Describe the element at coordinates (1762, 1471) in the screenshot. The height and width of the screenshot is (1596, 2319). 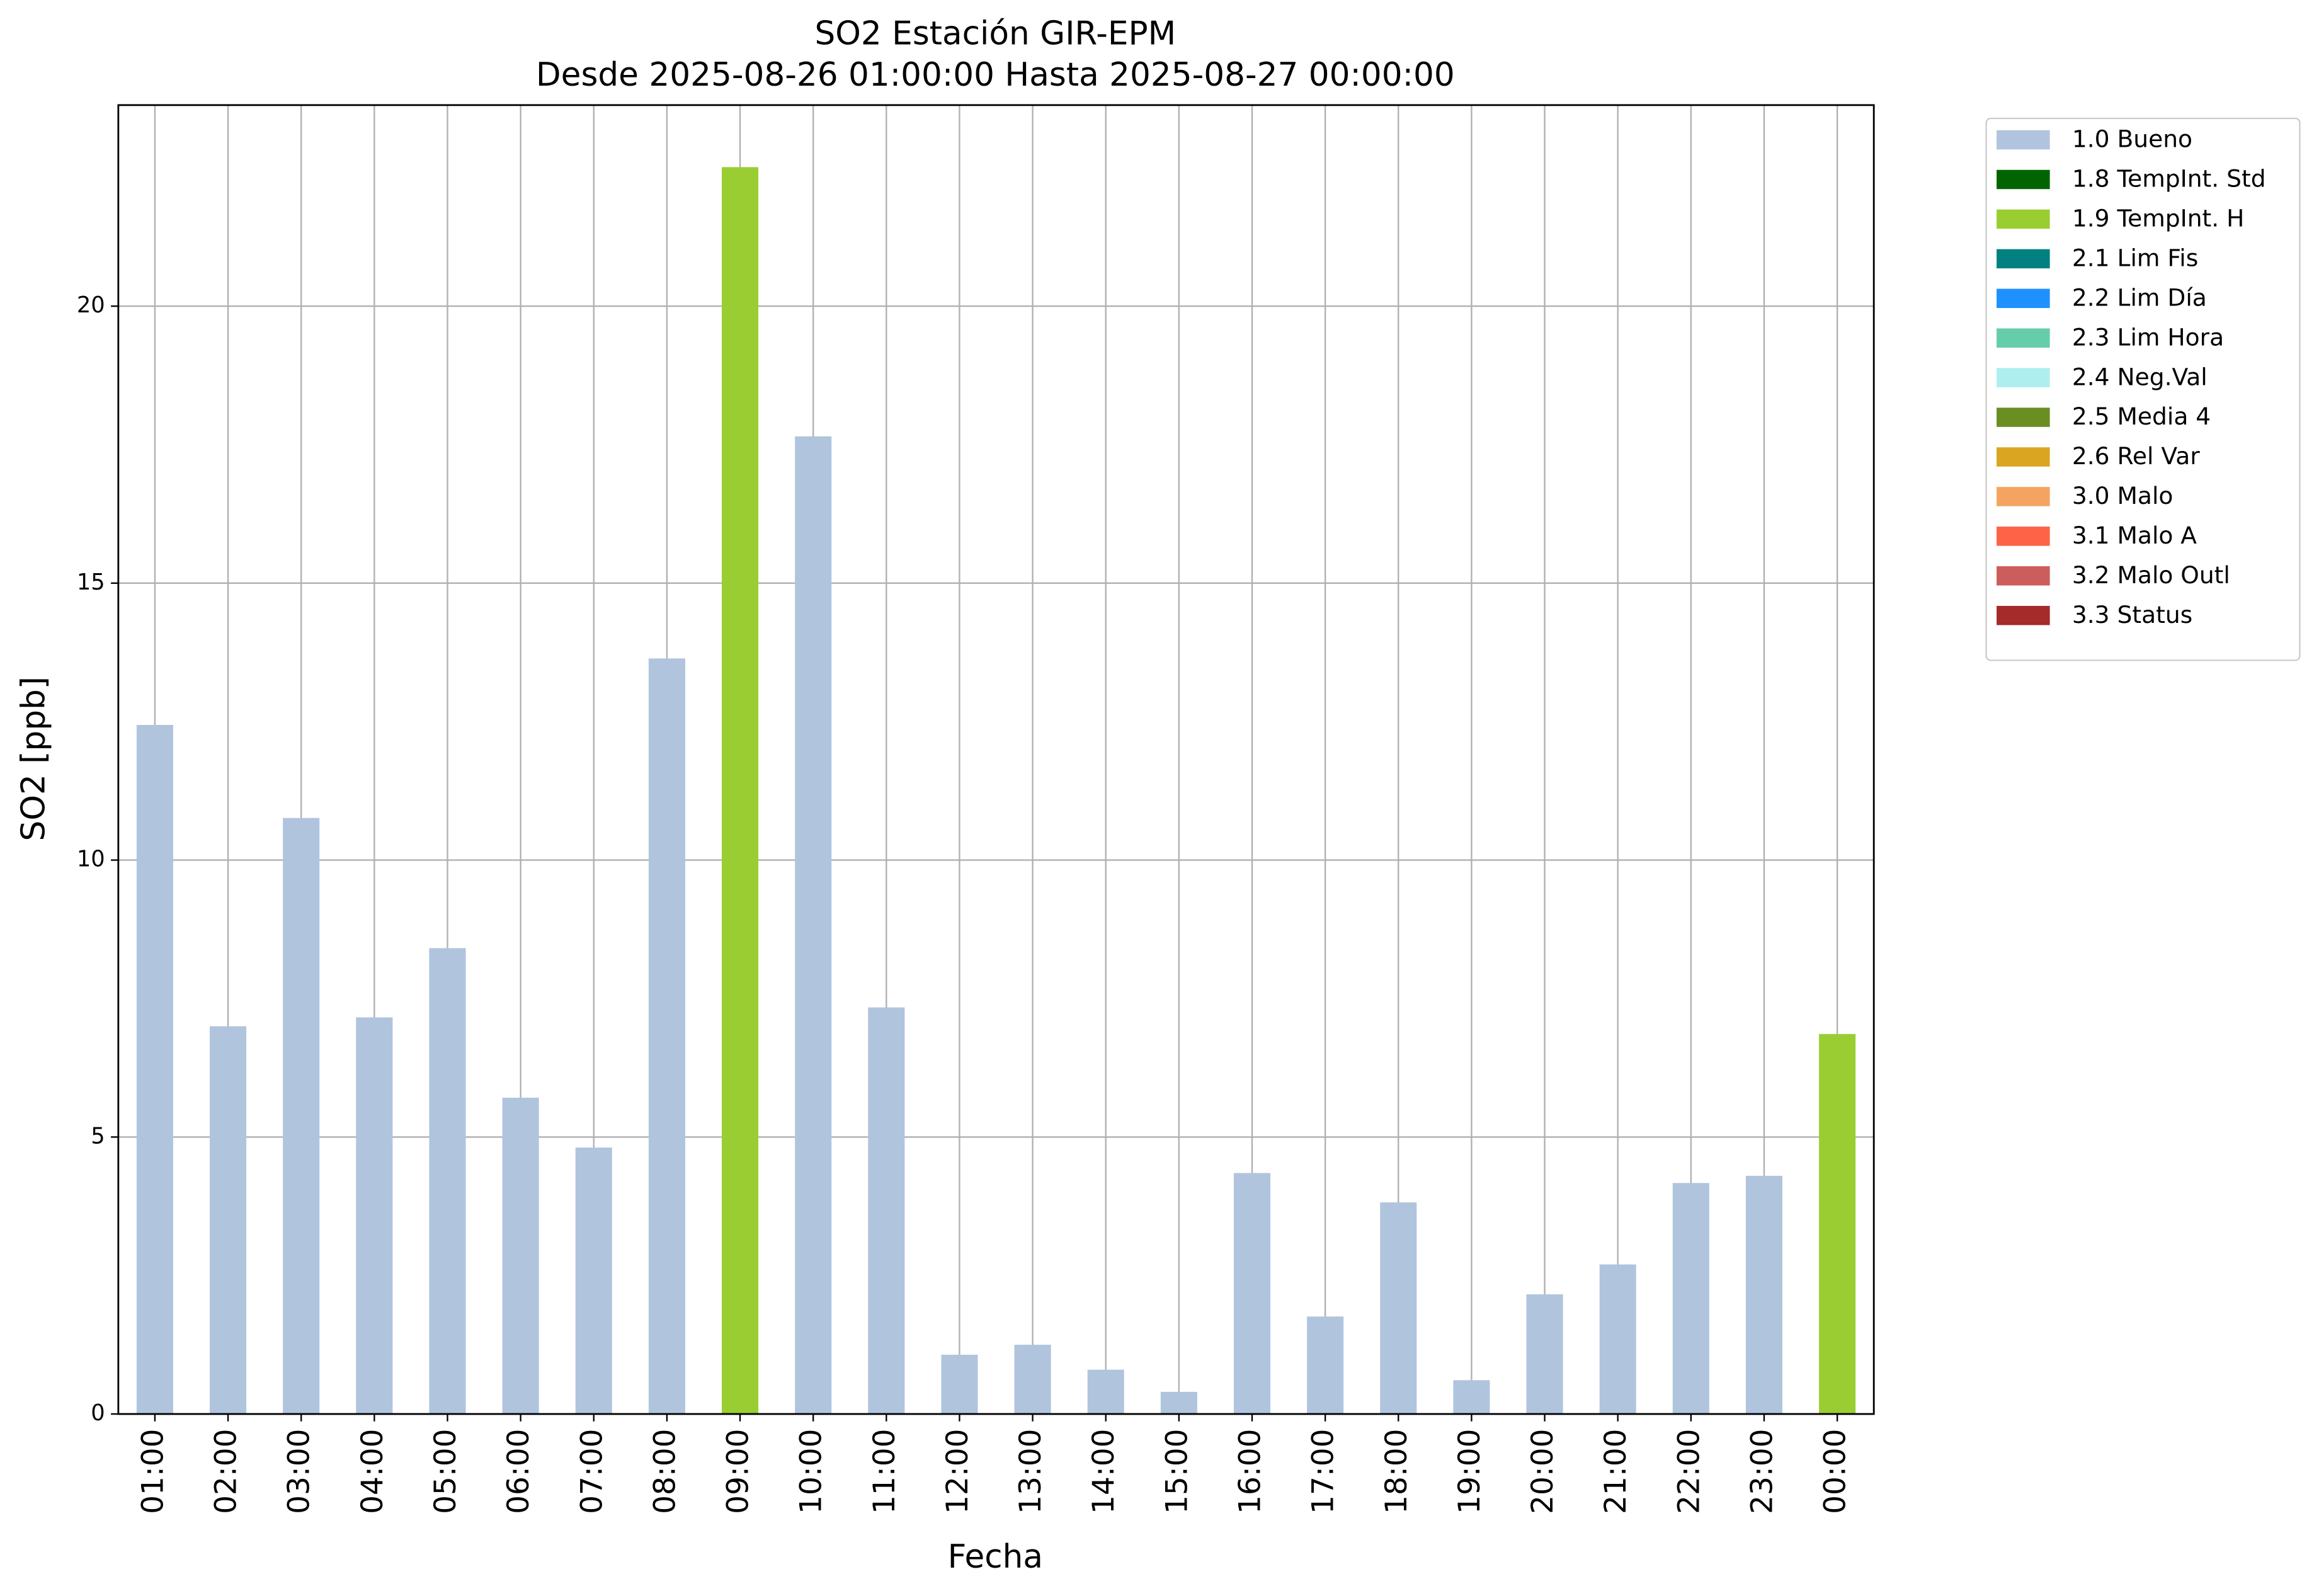
I see `x-tick-label: 23:00` at that location.